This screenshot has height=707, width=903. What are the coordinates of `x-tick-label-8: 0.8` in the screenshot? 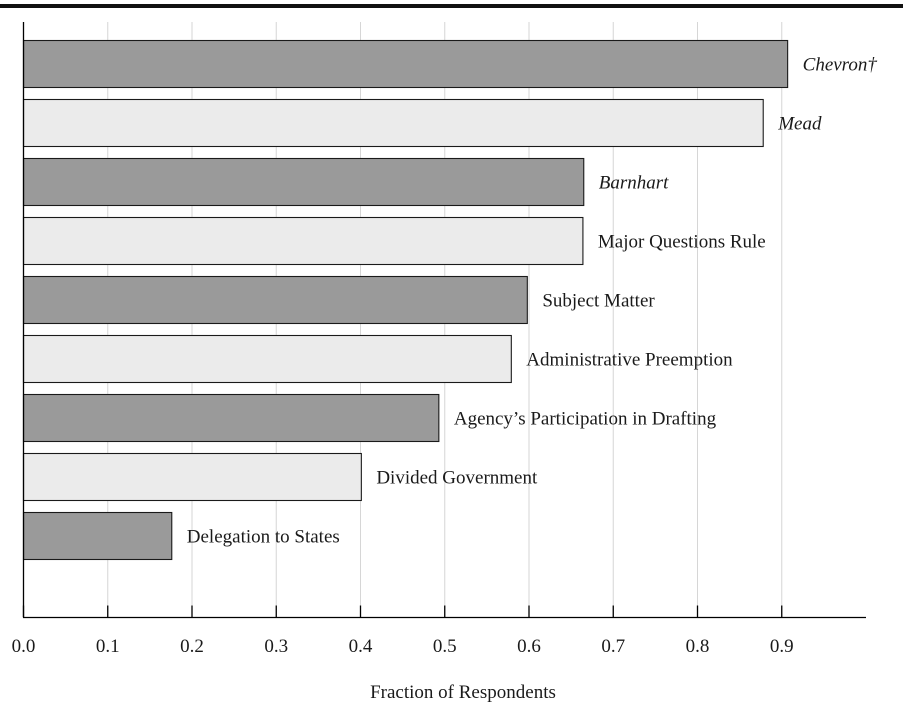 It's located at (698, 646).